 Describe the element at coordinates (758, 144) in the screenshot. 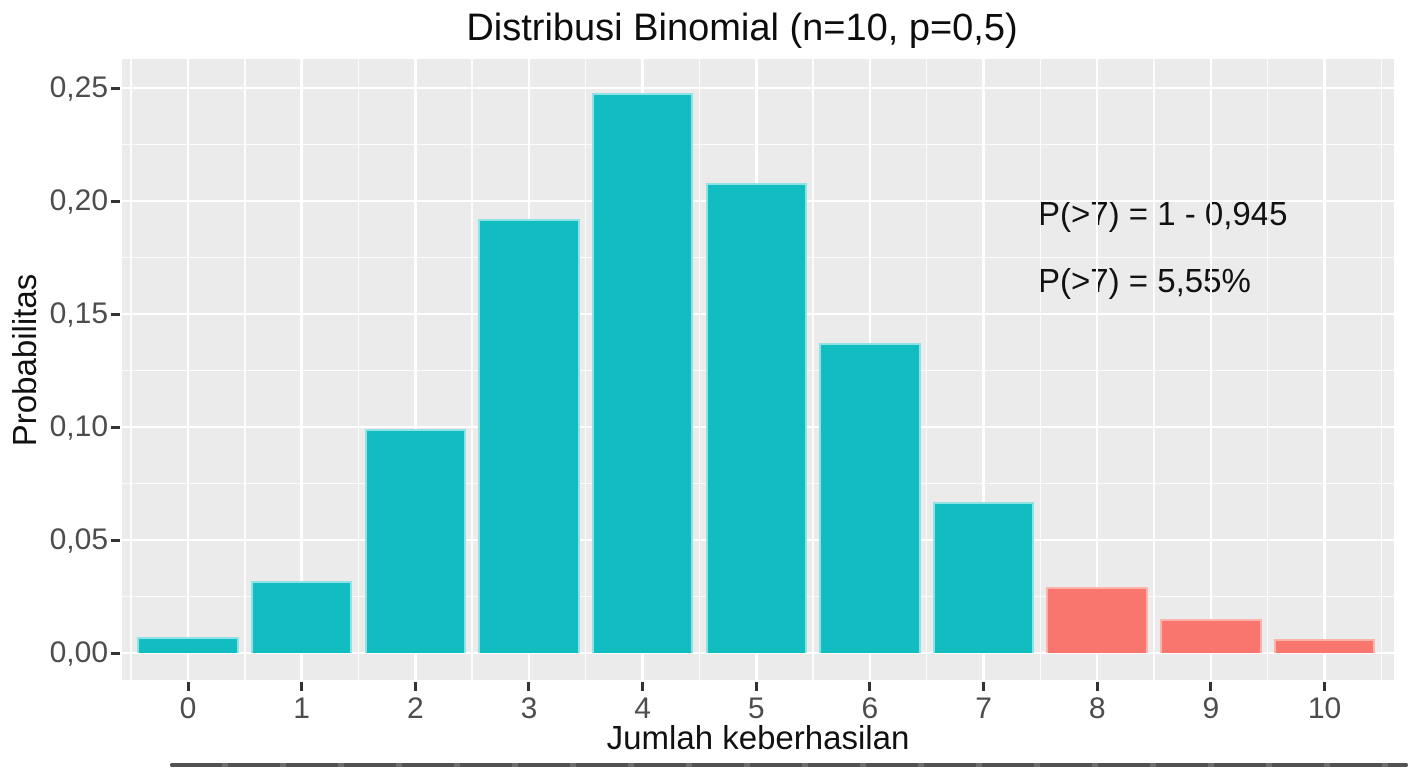

I see `minor-gridline-h` at that location.